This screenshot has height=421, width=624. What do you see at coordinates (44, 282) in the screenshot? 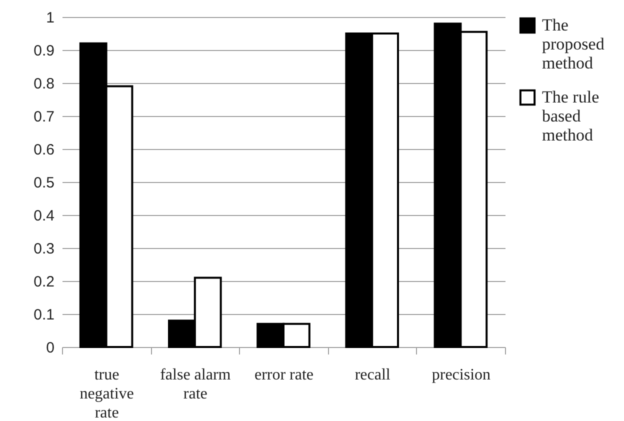
I see `y-tick-label: 0.2` at bounding box center [44, 282].